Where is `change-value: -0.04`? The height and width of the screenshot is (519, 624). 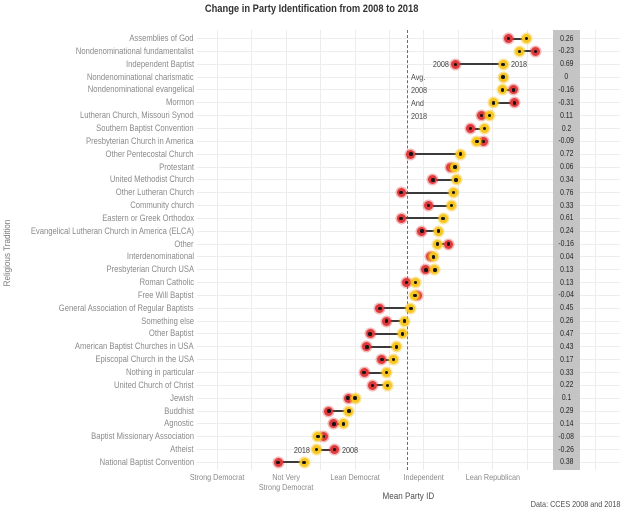 change-value: -0.04 is located at coordinates (566, 295).